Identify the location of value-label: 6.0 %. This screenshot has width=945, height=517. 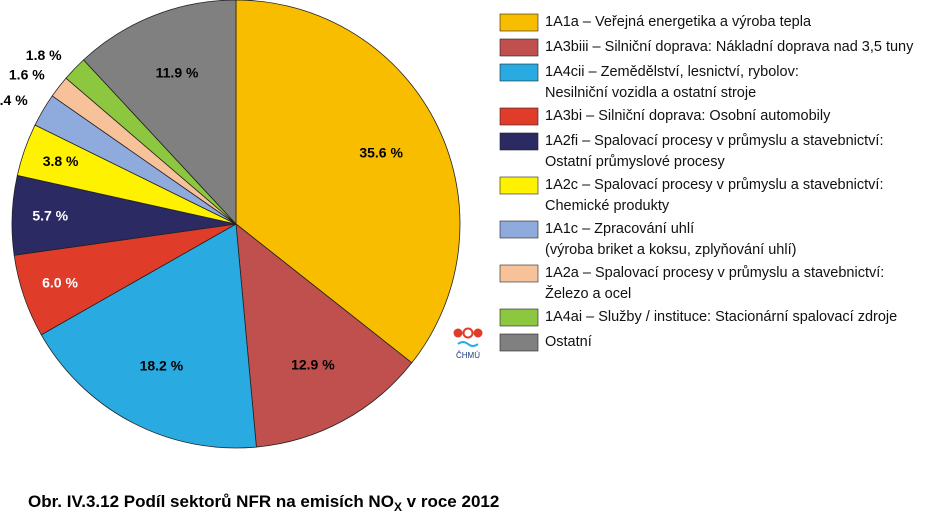
(60, 283).